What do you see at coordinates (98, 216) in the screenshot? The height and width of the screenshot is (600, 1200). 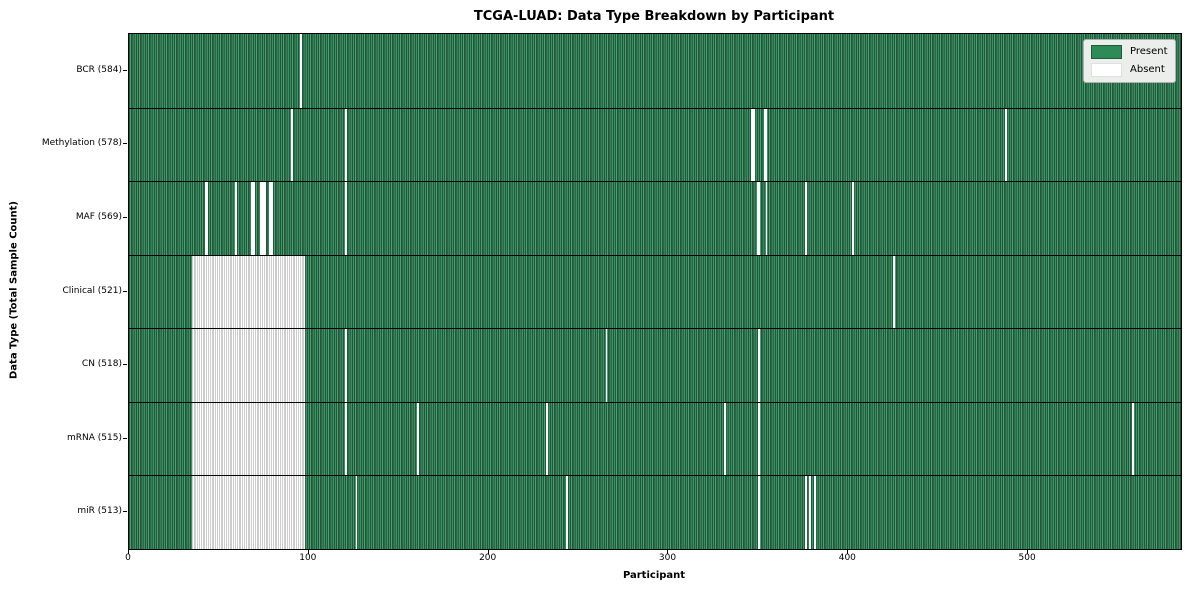 I see `ytick-label-MAF: MAF (569)` at bounding box center [98, 216].